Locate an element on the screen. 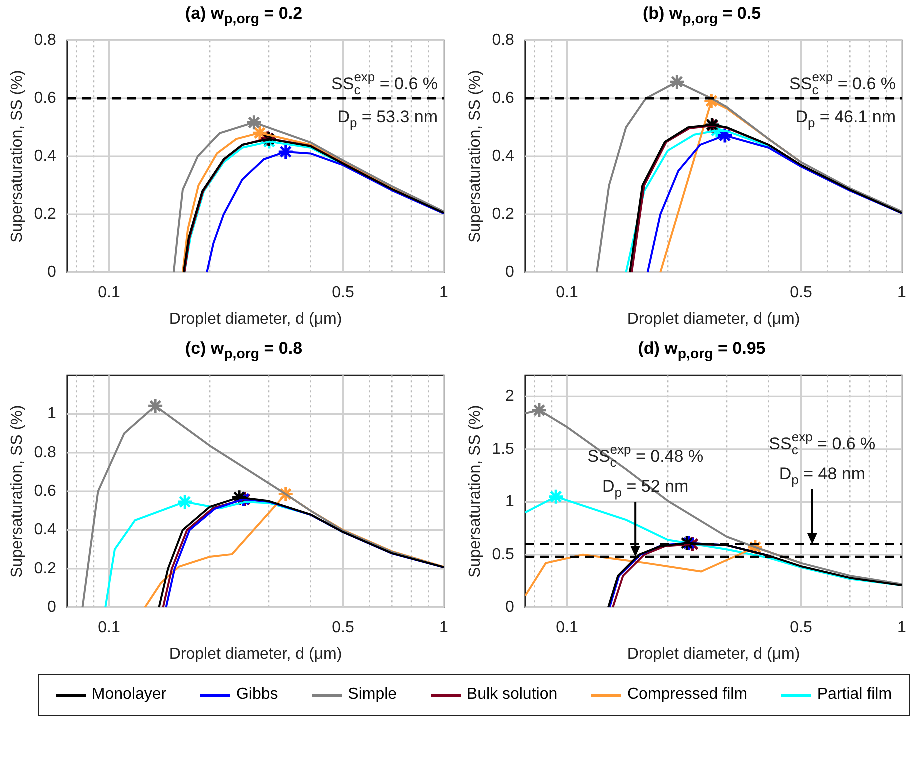 The width and height of the screenshot is (916, 759). legend-label: Monolayer is located at coordinates (129, 695).